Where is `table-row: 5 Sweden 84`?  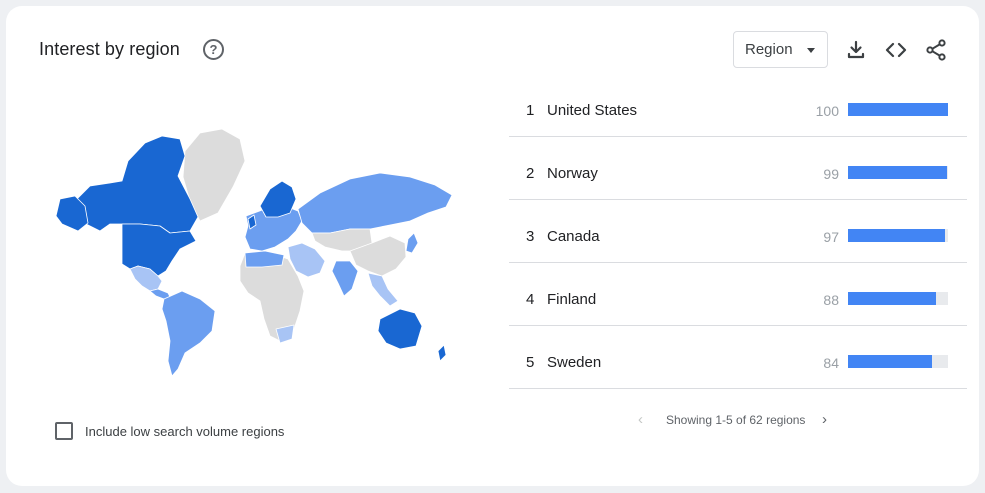
table-row: 5 Sweden 84 is located at coordinates (738, 357).